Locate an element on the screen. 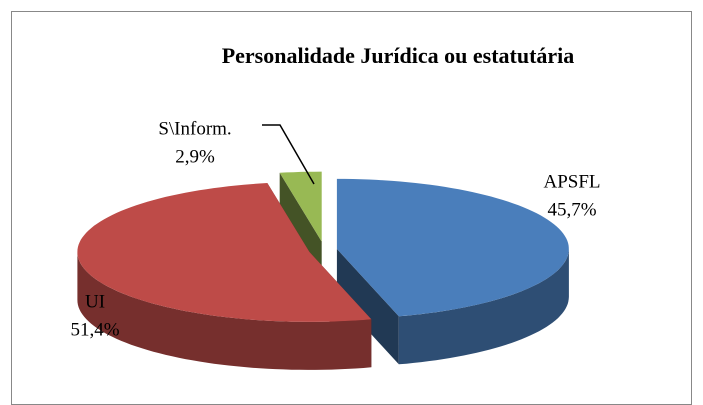 The height and width of the screenshot is (405, 703). leader-line is located at coordinates (288, 154).